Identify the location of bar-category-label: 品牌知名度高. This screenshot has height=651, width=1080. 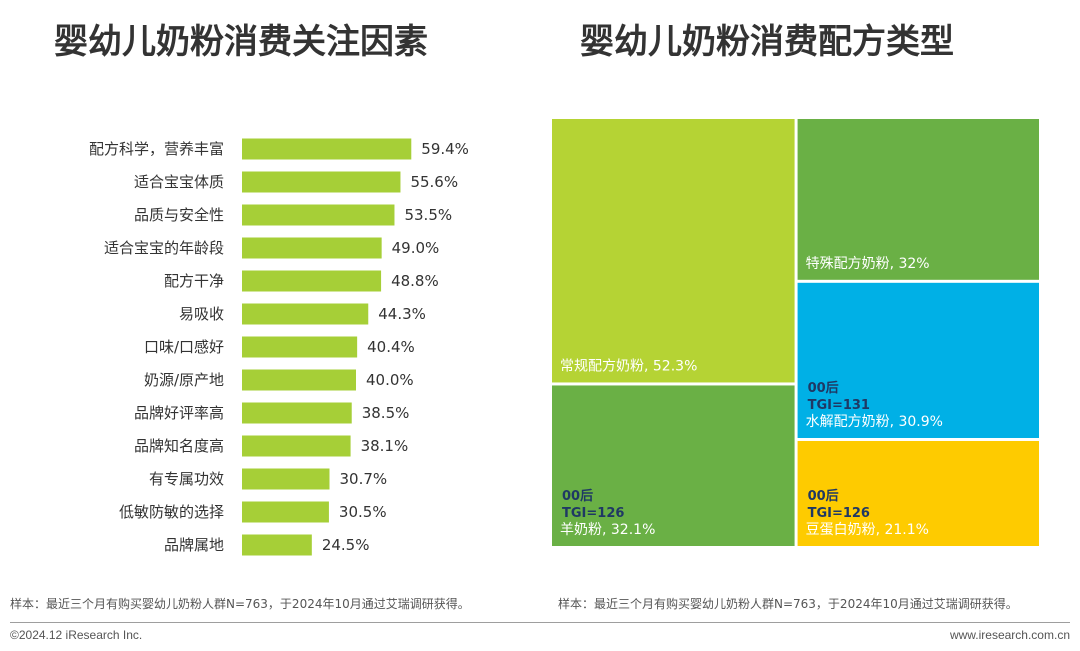
(179, 446).